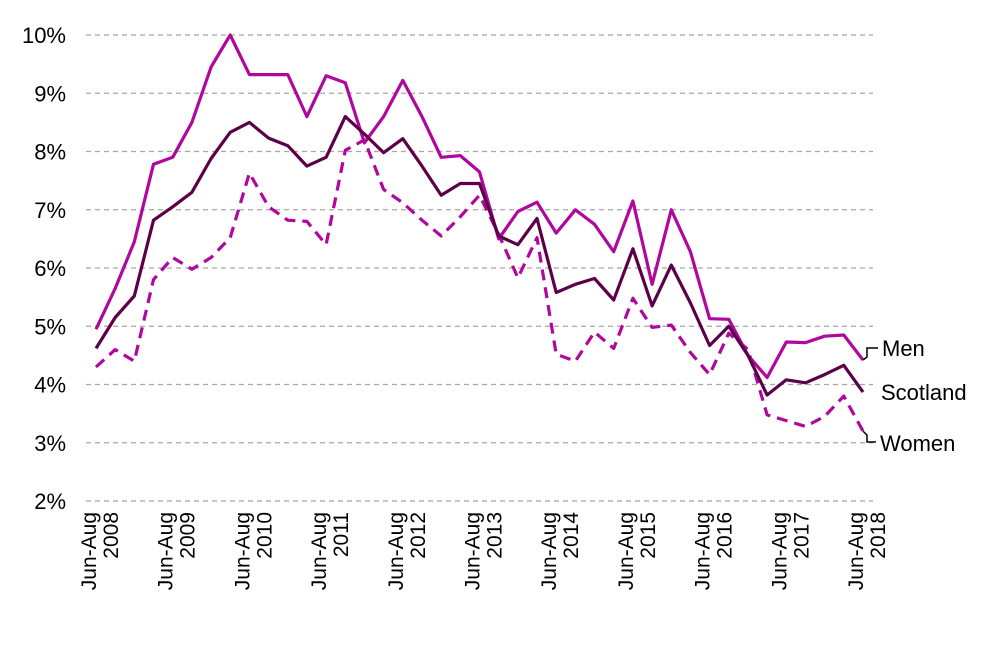 This screenshot has height=649, width=999. I want to click on x-tick-label: Jun-Aug 2013, so click(484, 551).